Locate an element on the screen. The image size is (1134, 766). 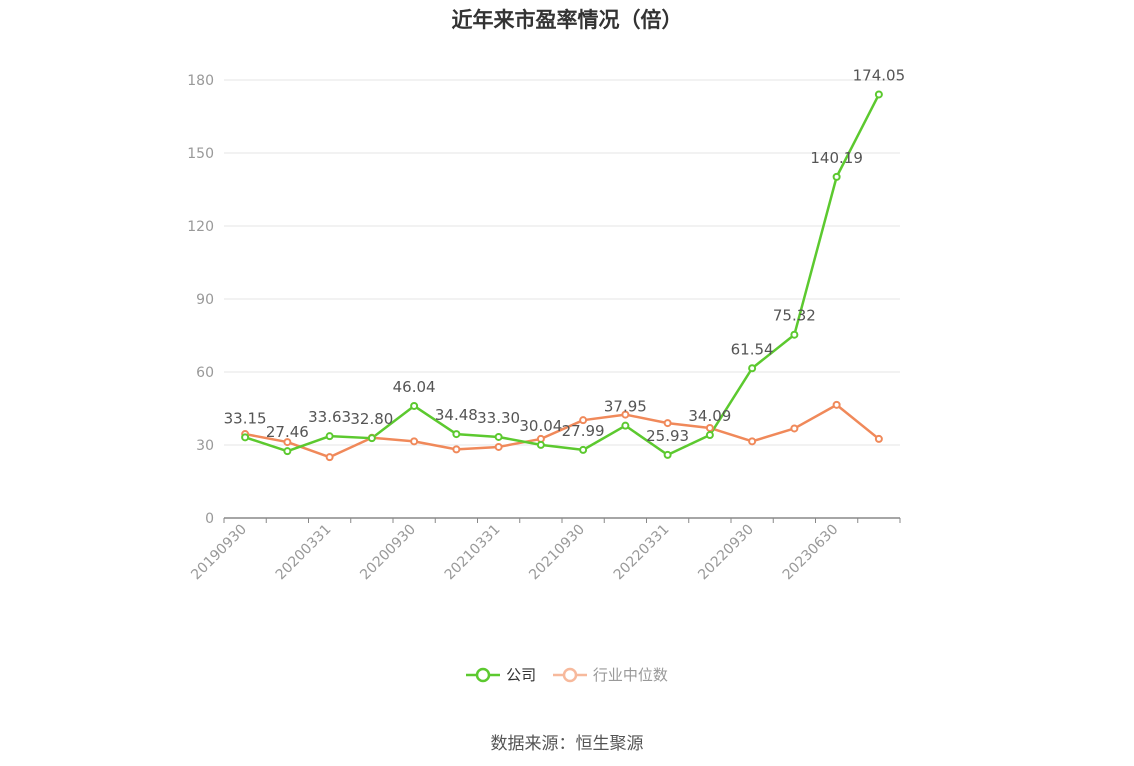
company-data-label: 33.15 is located at coordinates (245, 418).